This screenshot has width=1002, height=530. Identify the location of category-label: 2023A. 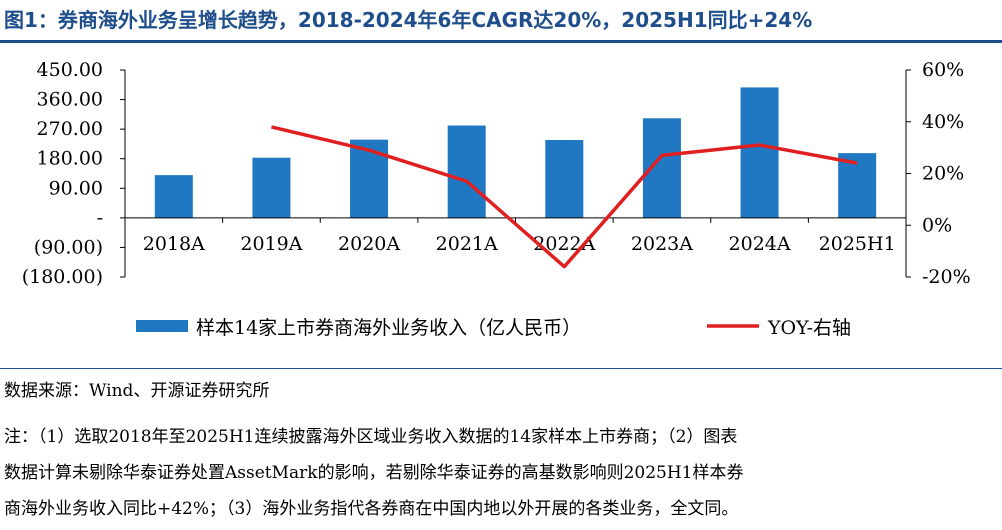
(662, 244).